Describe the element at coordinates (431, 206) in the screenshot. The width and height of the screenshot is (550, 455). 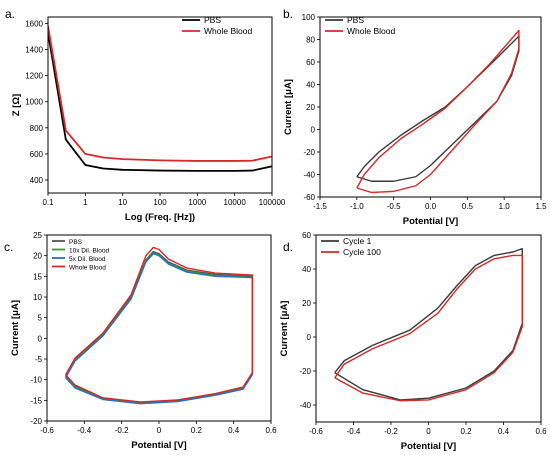
I see `x-tick-label: 0.0` at that location.